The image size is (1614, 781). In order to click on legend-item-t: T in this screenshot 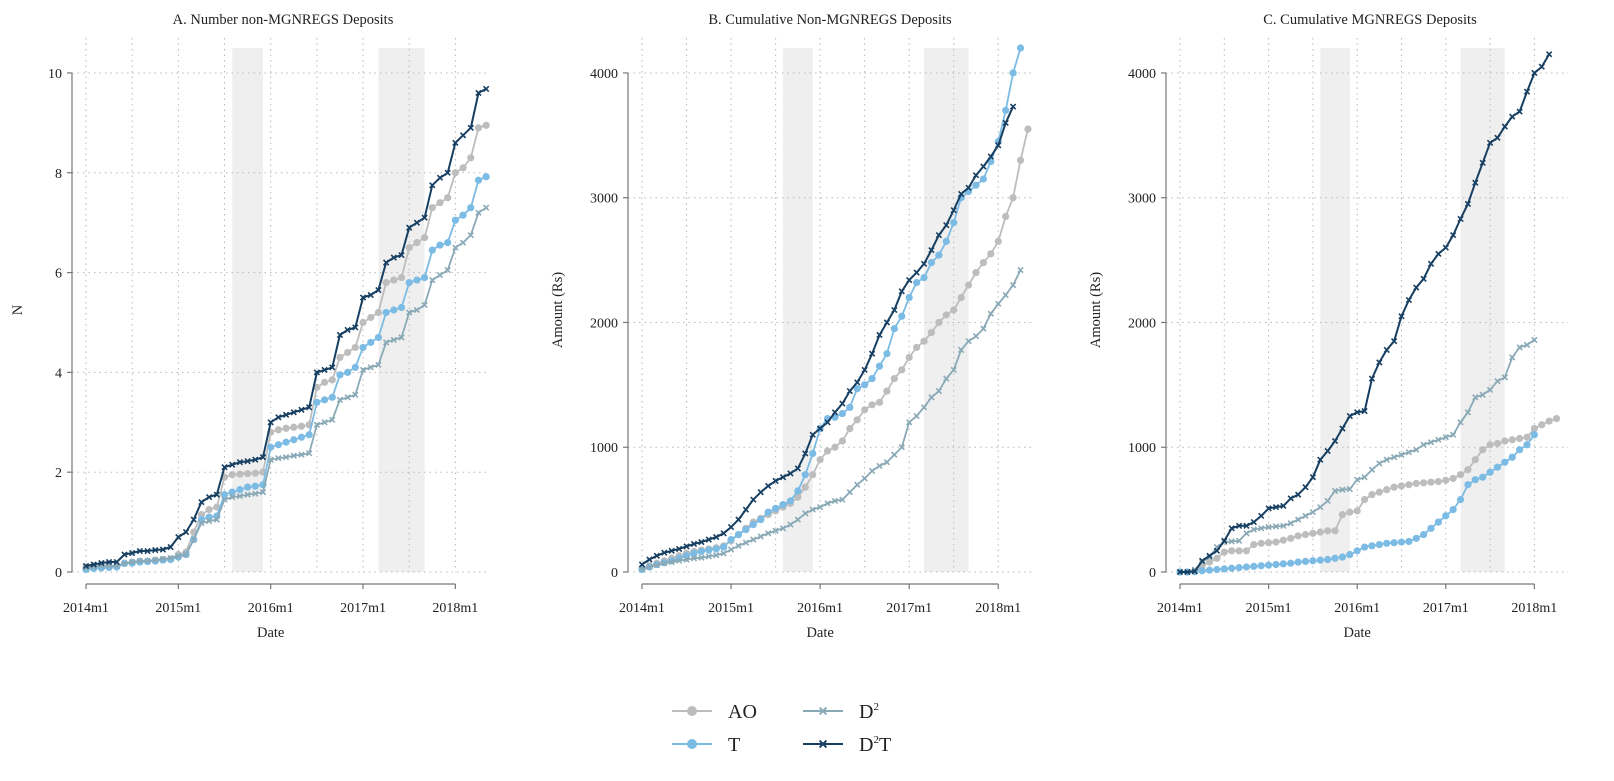, I will do `click(706, 745)`.